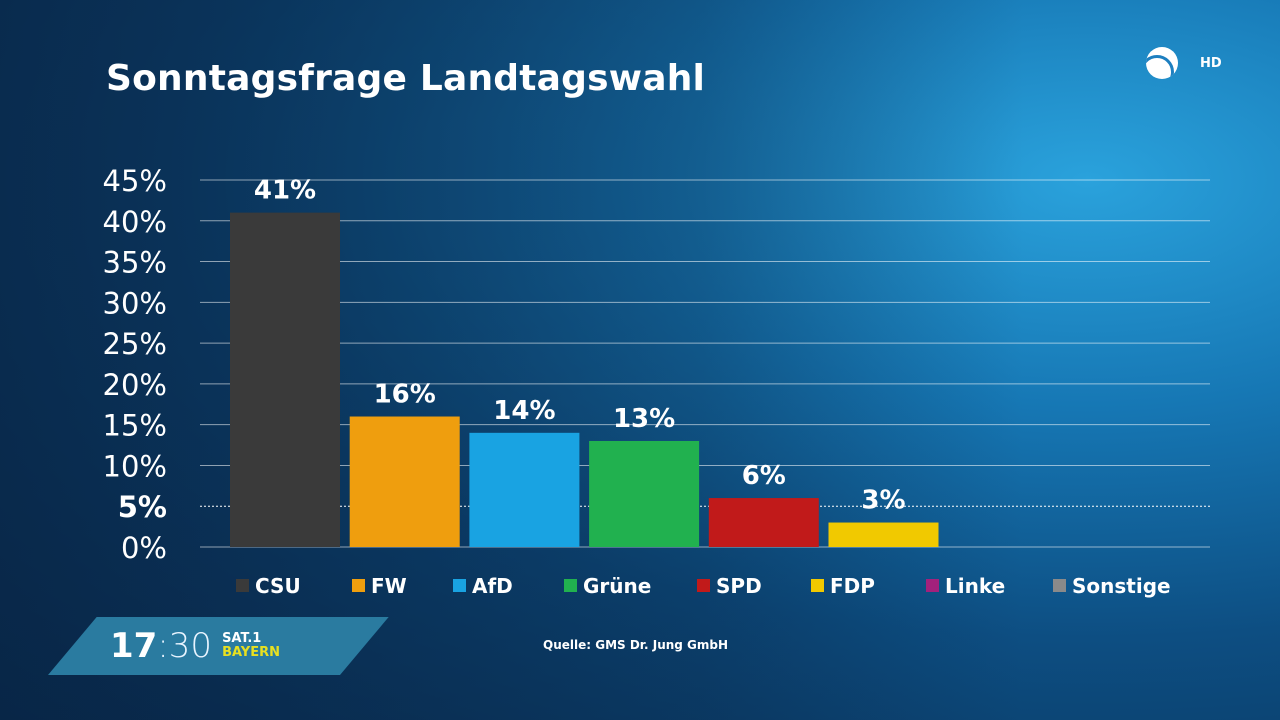  Describe the element at coordinates (144, 548) in the screenshot. I see `y-tick-label: 0%` at that location.